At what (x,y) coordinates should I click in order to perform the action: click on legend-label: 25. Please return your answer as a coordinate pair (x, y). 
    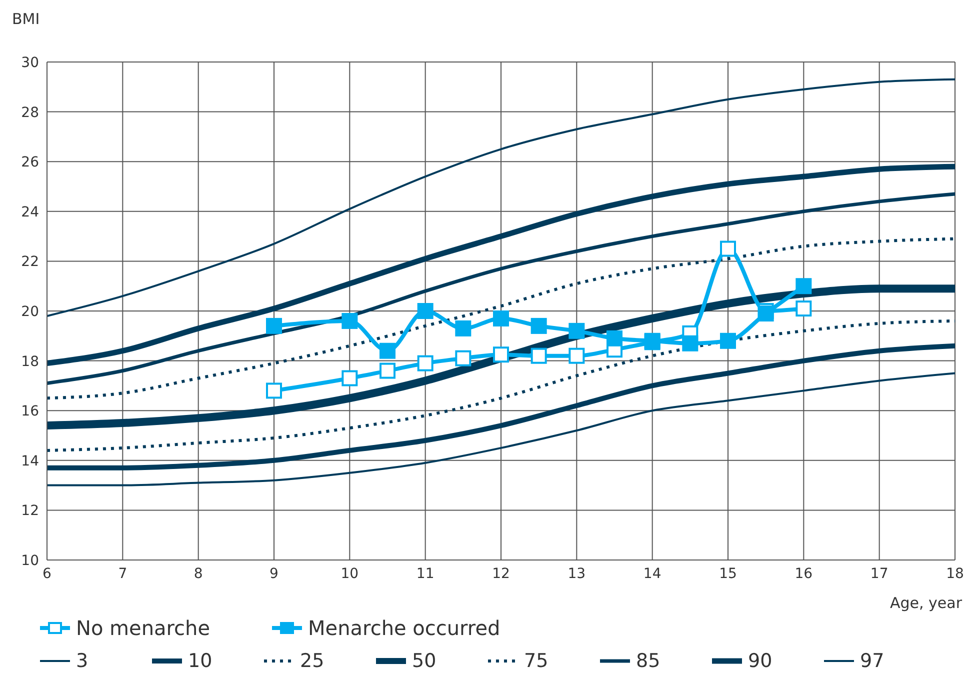
    Looking at the image, I should click on (312, 661).